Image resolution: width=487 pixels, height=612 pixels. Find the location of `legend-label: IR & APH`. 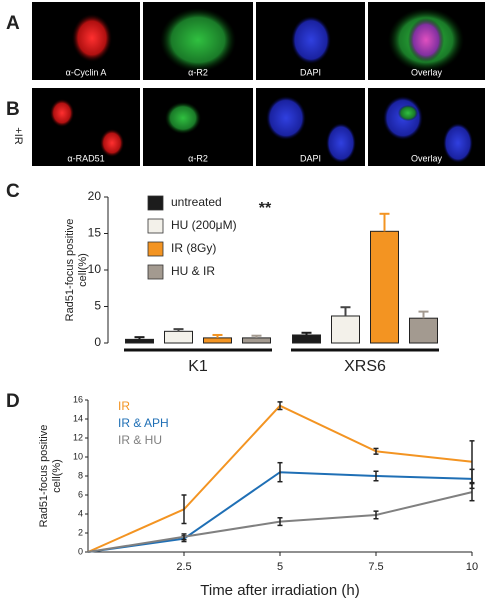

legend-label: IR & APH is located at coordinates (143, 423).